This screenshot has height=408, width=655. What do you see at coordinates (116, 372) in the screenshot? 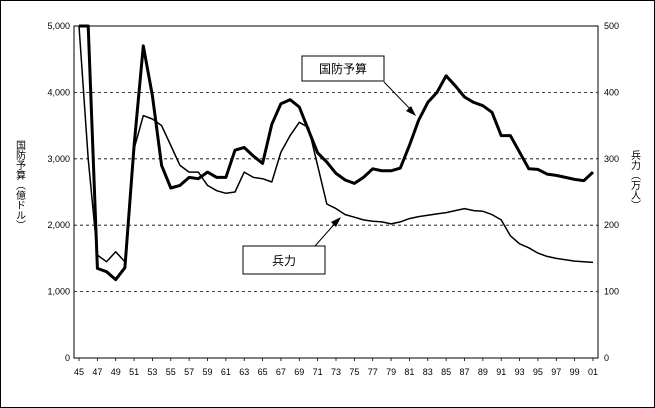
I see `x-tick-label: 49` at bounding box center [116, 372].